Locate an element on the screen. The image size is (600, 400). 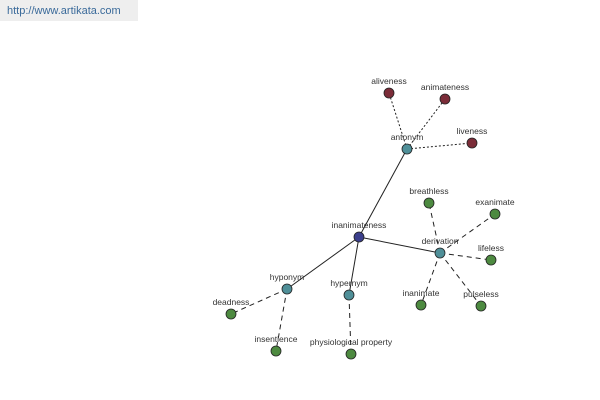
node-label: hyponym is located at coordinates (287, 277).